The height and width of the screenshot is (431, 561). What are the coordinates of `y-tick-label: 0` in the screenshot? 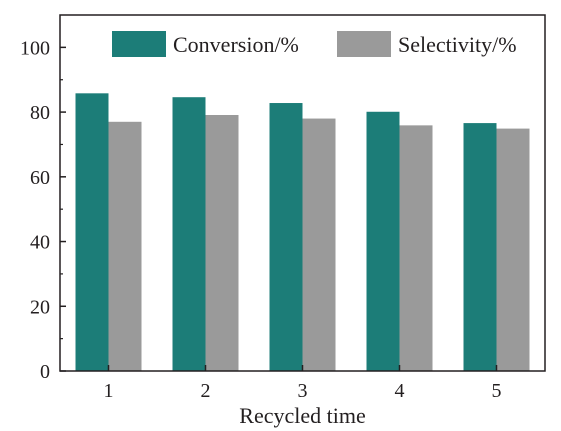 It's located at (45, 372).